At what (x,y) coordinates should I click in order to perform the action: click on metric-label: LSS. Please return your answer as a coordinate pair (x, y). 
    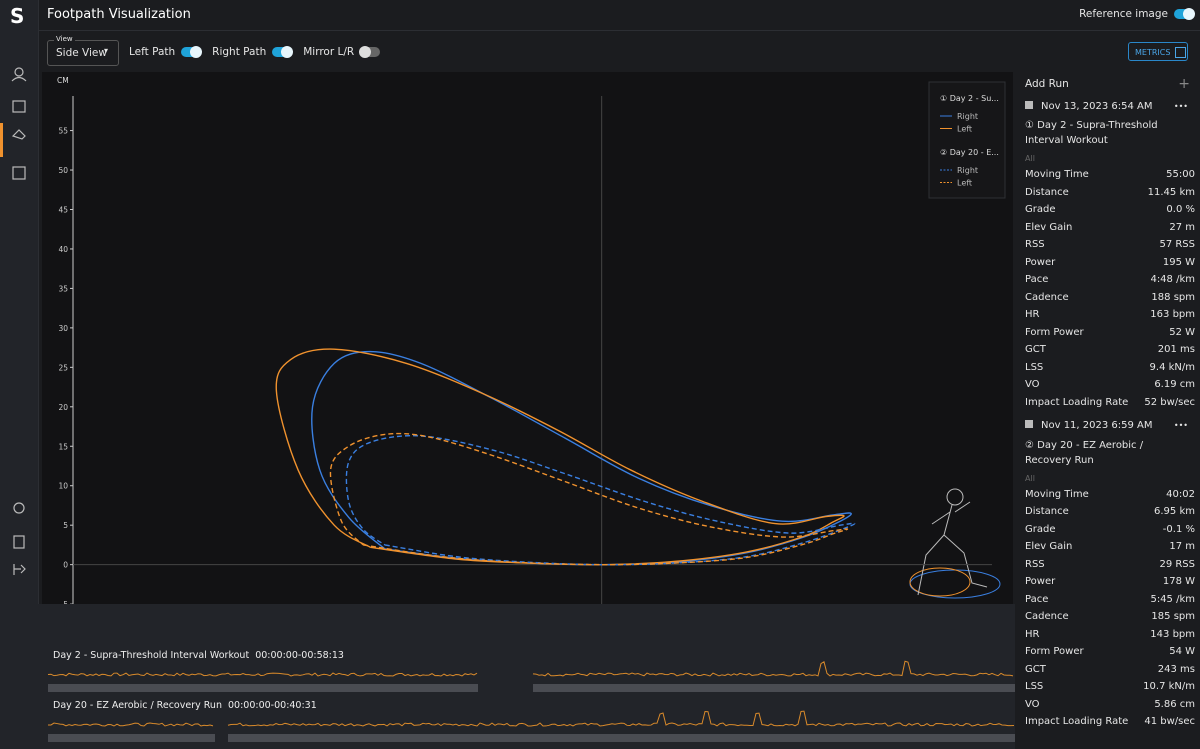
    Looking at the image, I should click on (1034, 686).